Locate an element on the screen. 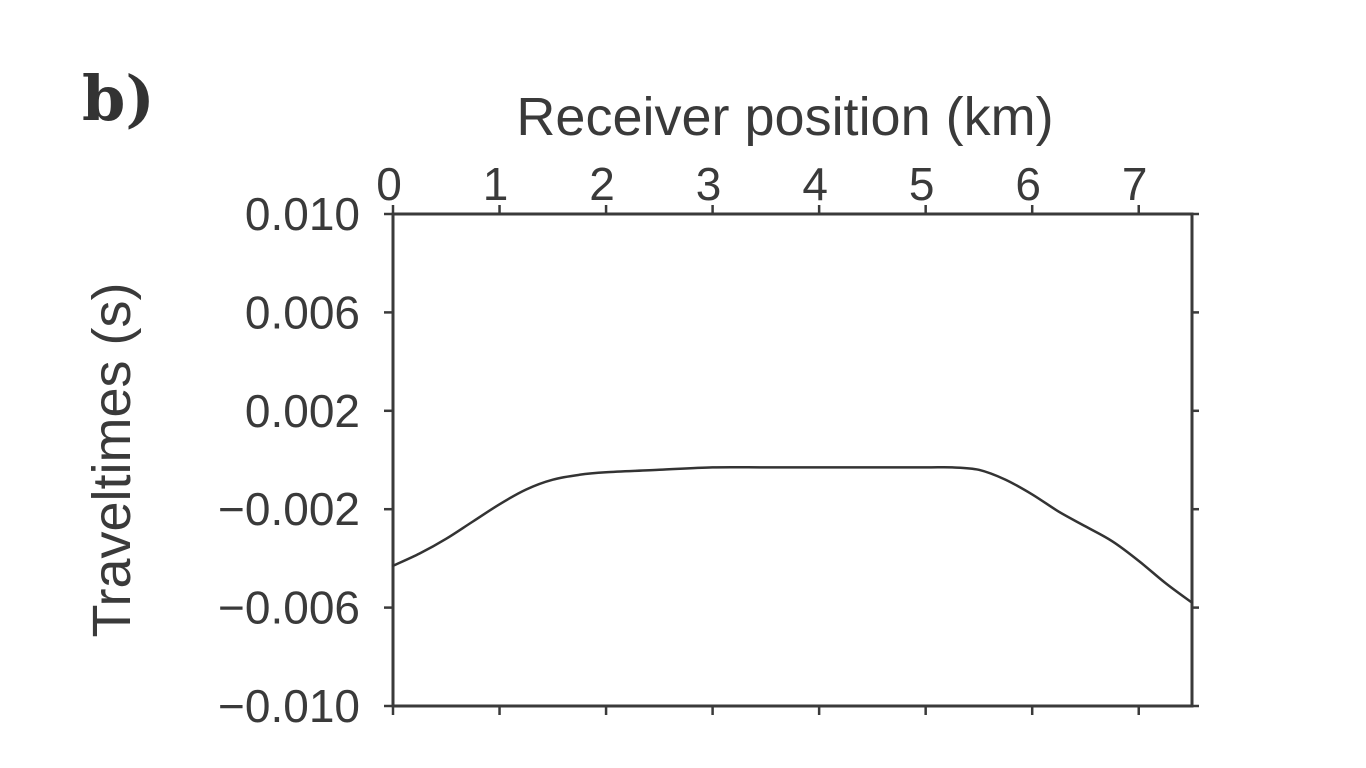 The image size is (1366, 768). x-tick-label: 7 is located at coordinates (1135, 184).